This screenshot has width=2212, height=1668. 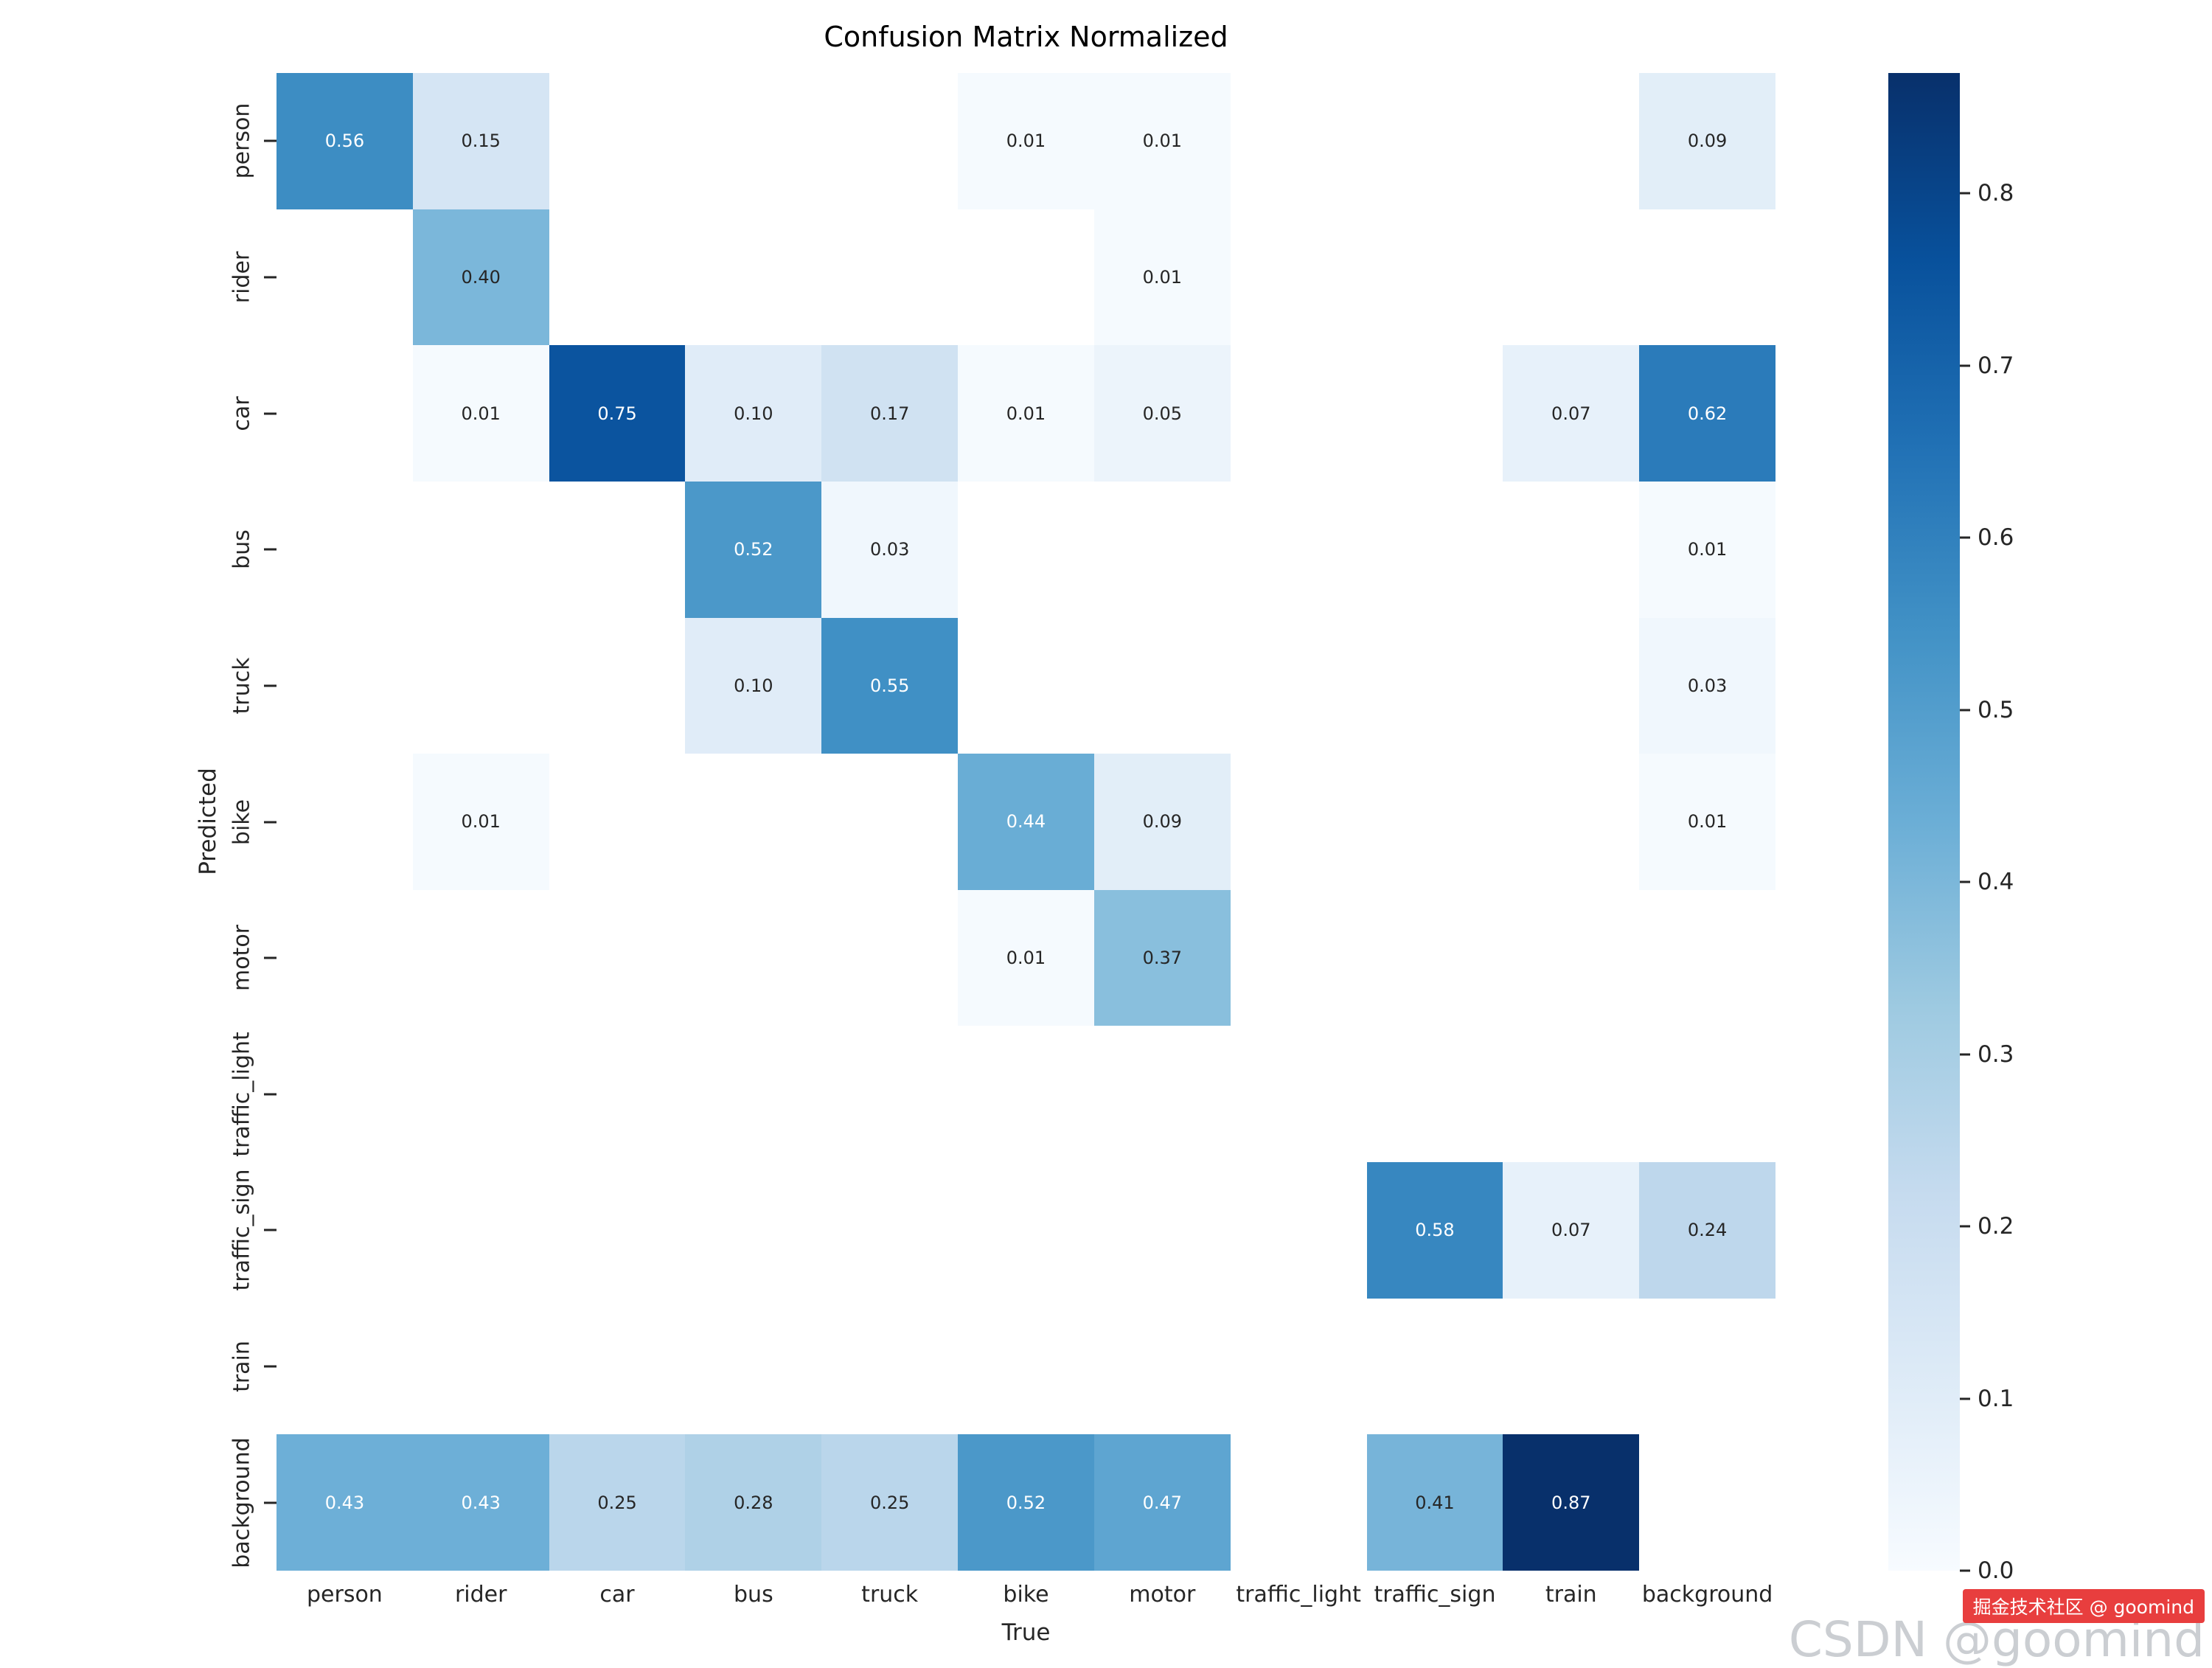 I want to click on cell-value: 0.37, so click(x=1162, y=959).